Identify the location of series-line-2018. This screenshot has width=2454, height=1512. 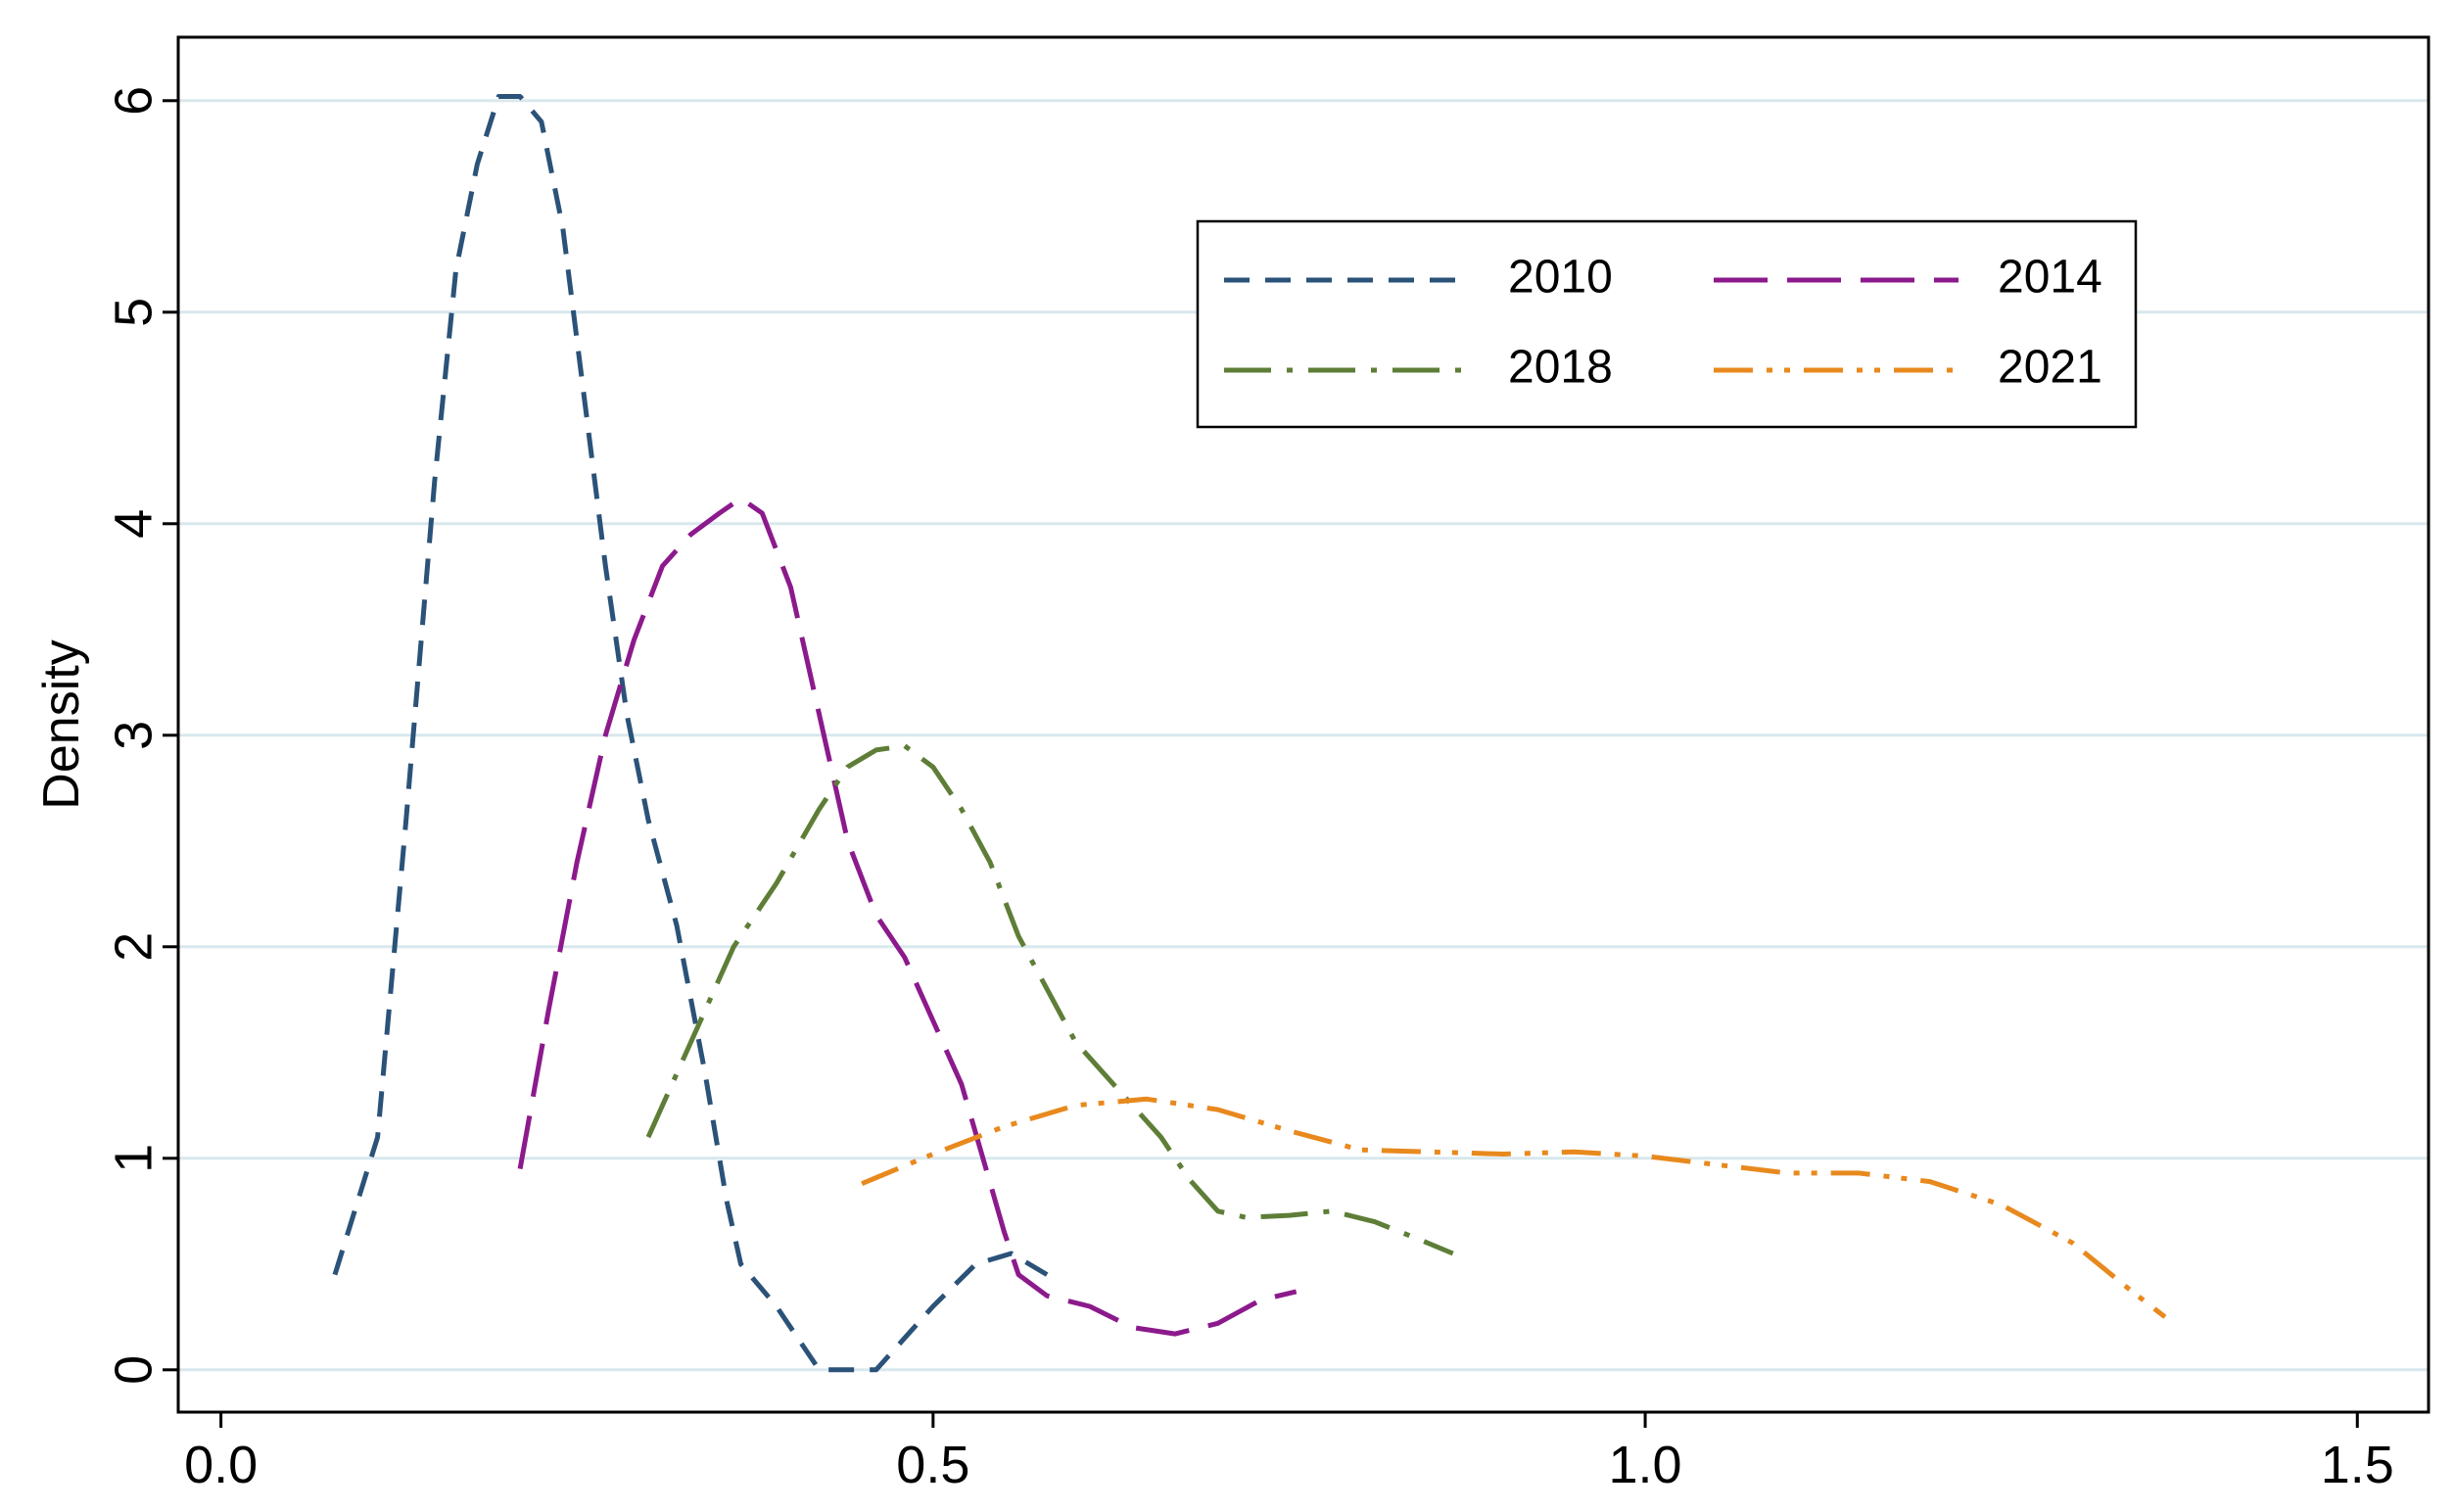
(1049, 1000).